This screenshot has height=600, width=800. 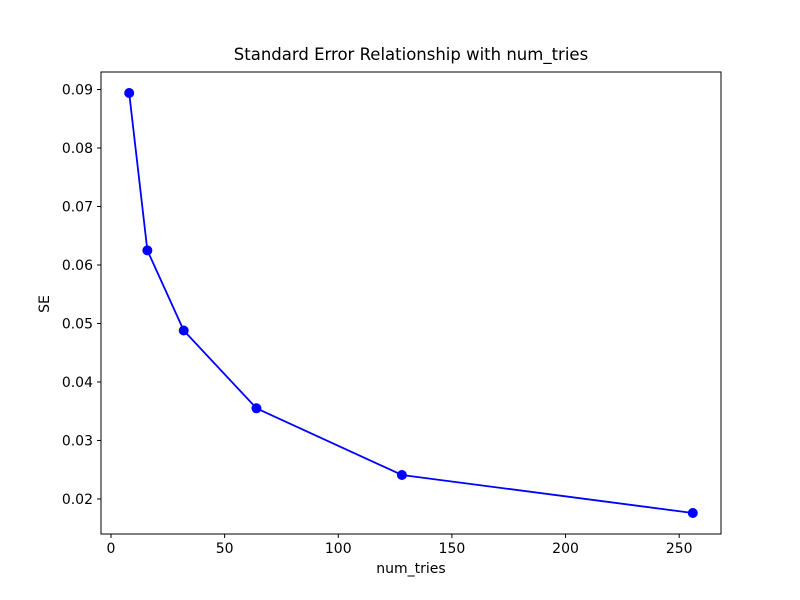 What do you see at coordinates (77, 266) in the screenshot?
I see `y-tick-label: 0.06` at bounding box center [77, 266].